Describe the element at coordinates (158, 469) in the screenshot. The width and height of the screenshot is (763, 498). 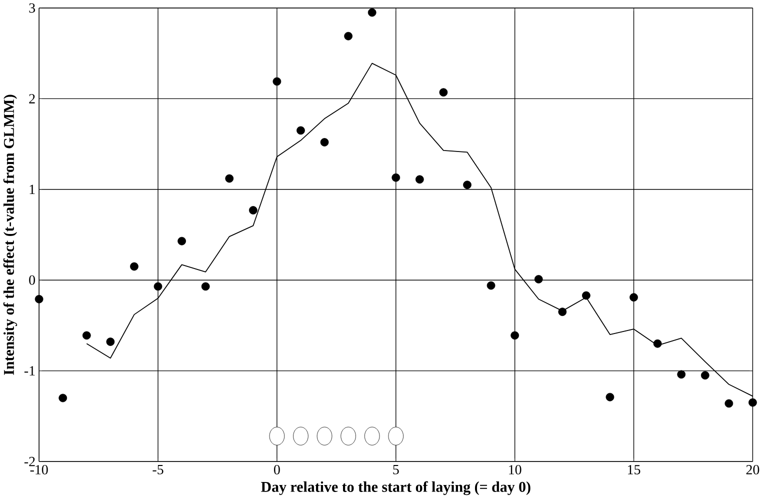
I see `x-tick-label: -5` at that location.